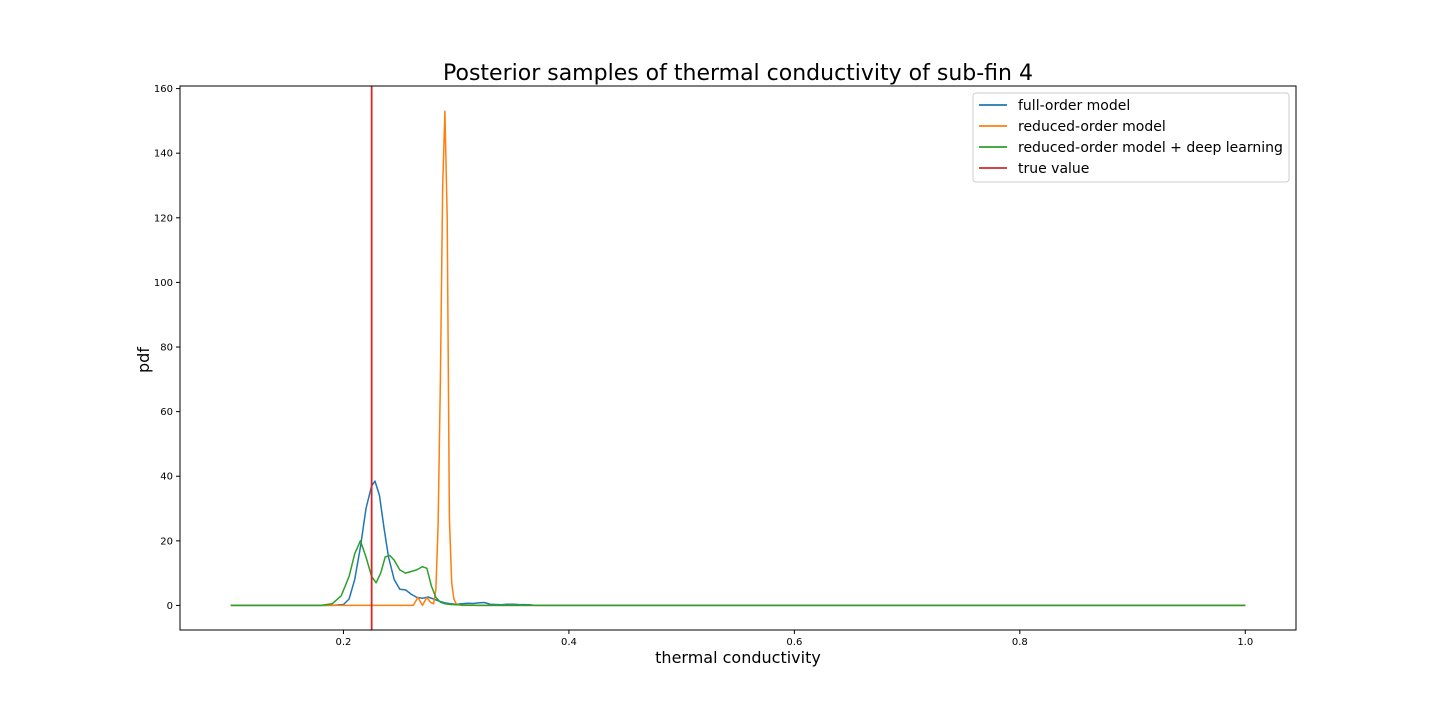 This screenshot has width=1440, height=720. Describe the element at coordinates (163, 89) in the screenshot. I see `y-tick-label: 160` at that location.